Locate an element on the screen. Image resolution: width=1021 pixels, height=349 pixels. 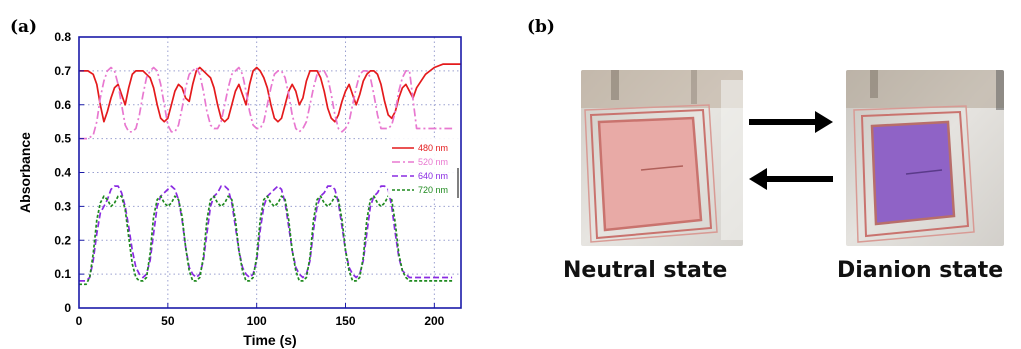
dianion-state-photo is located at coordinates (925, 158).